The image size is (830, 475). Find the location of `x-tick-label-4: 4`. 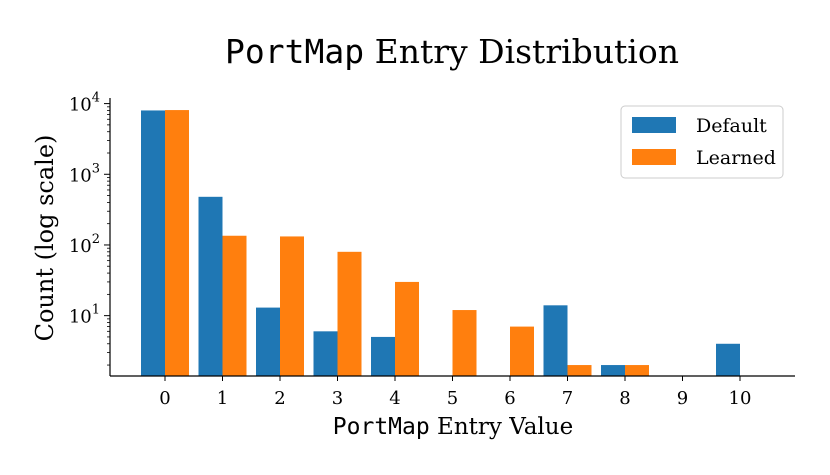

x-tick-label-4: 4 is located at coordinates (394, 398).